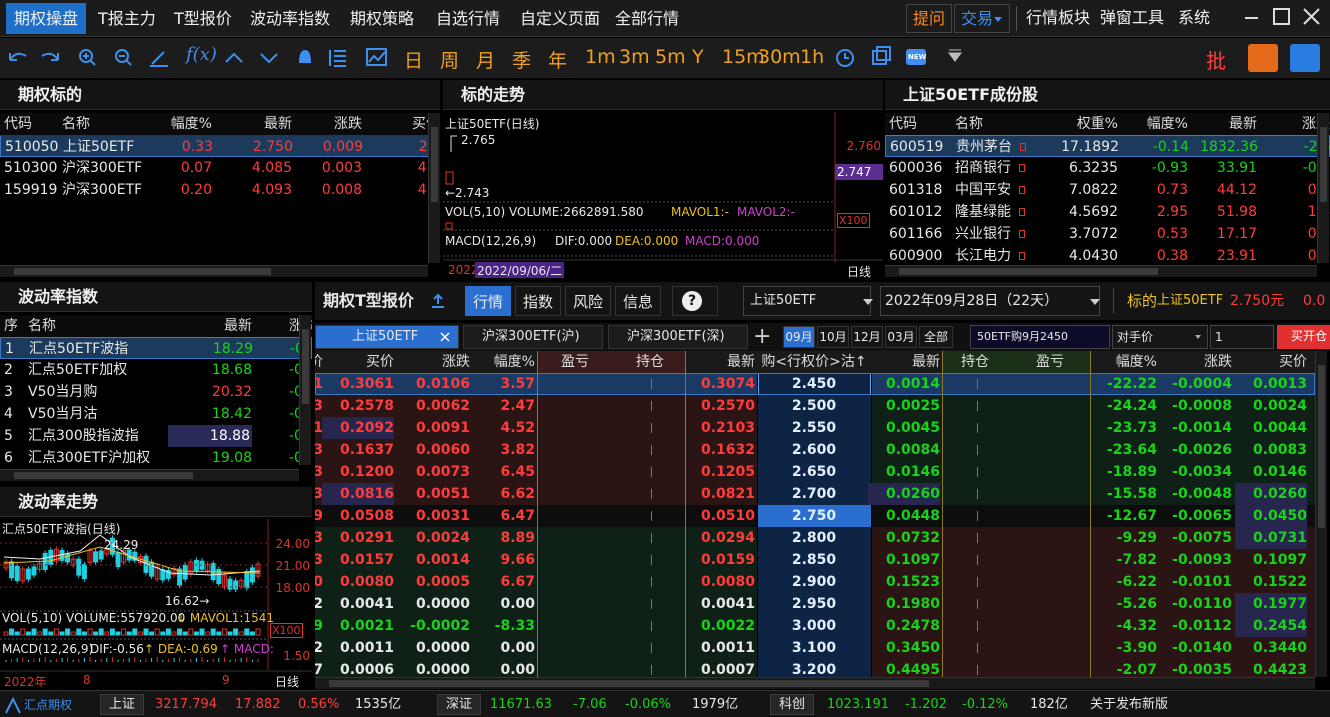 The width and height of the screenshot is (1330, 717). I want to click on period-button: Y, so click(698, 57).